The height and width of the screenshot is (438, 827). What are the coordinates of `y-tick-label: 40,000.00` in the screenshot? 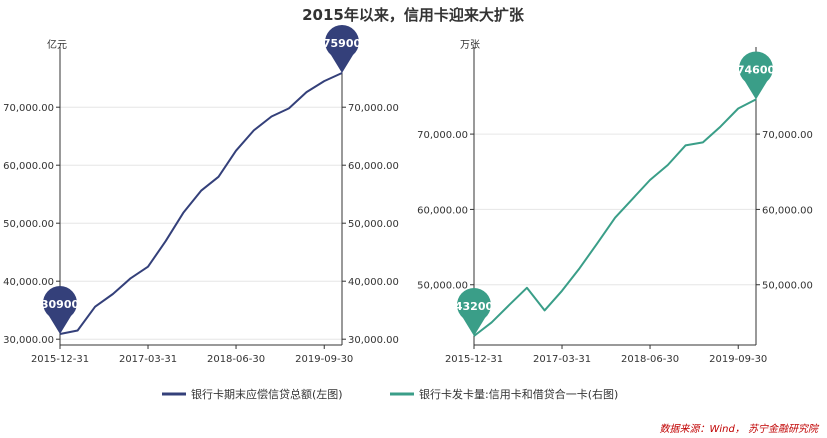 It's located at (28, 282).